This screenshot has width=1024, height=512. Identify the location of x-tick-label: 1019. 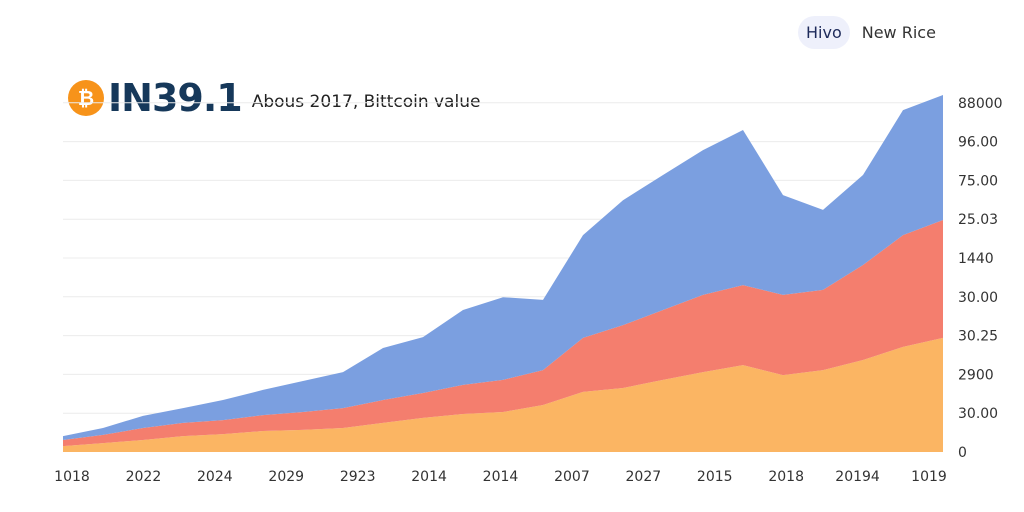
(929, 477).